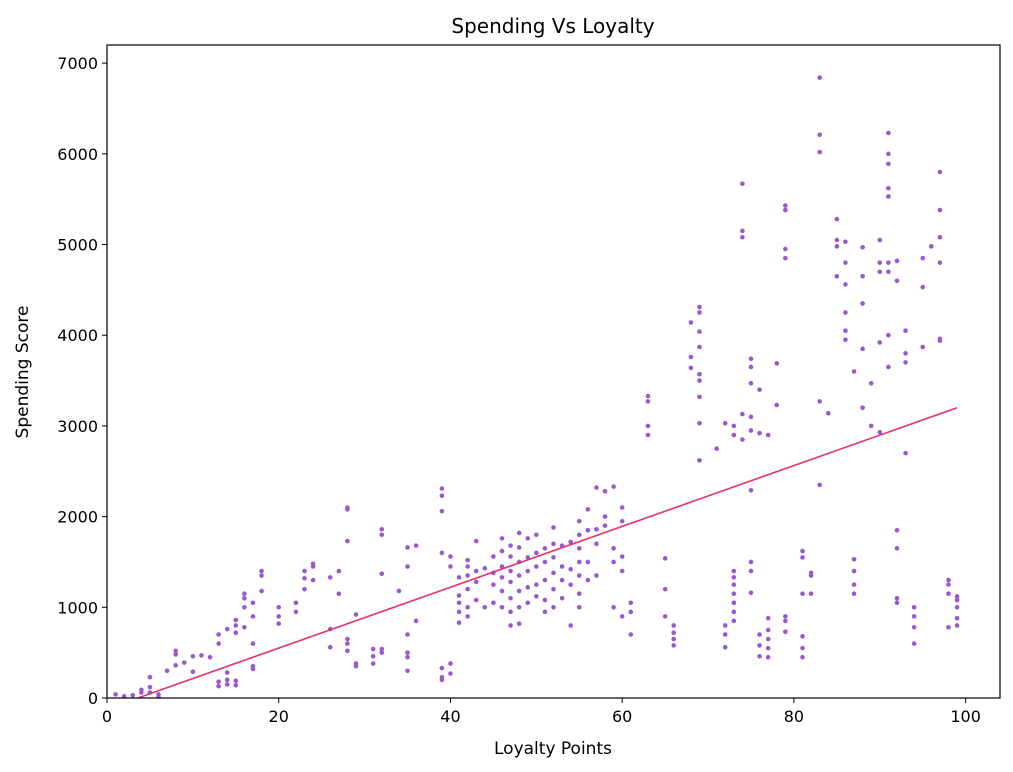  Describe the element at coordinates (77, 335) in the screenshot. I see `y-tick-label: 4000` at that location.